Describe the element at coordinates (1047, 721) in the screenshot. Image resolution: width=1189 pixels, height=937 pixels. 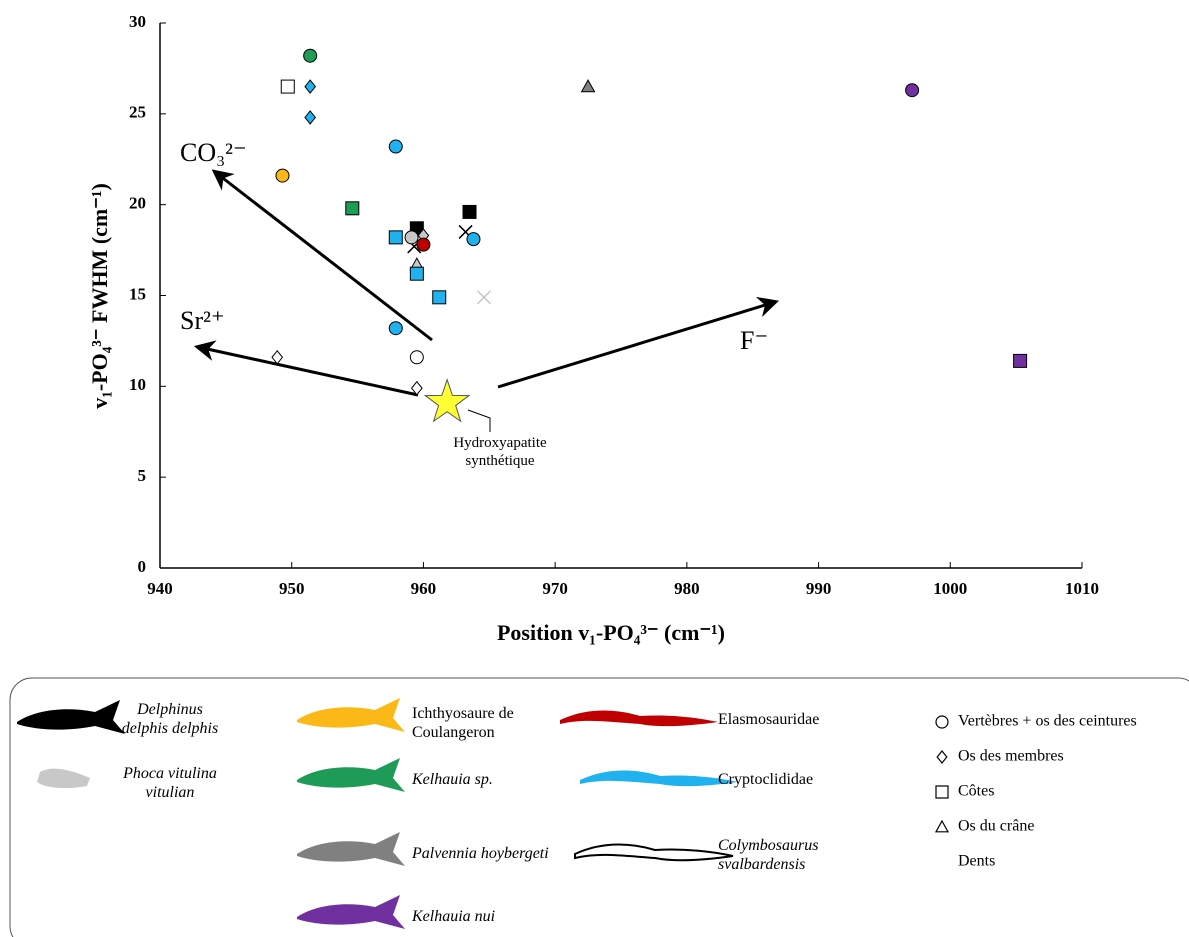
I see `shape-legend-label: Vertèbres + os des ceintures` at that location.